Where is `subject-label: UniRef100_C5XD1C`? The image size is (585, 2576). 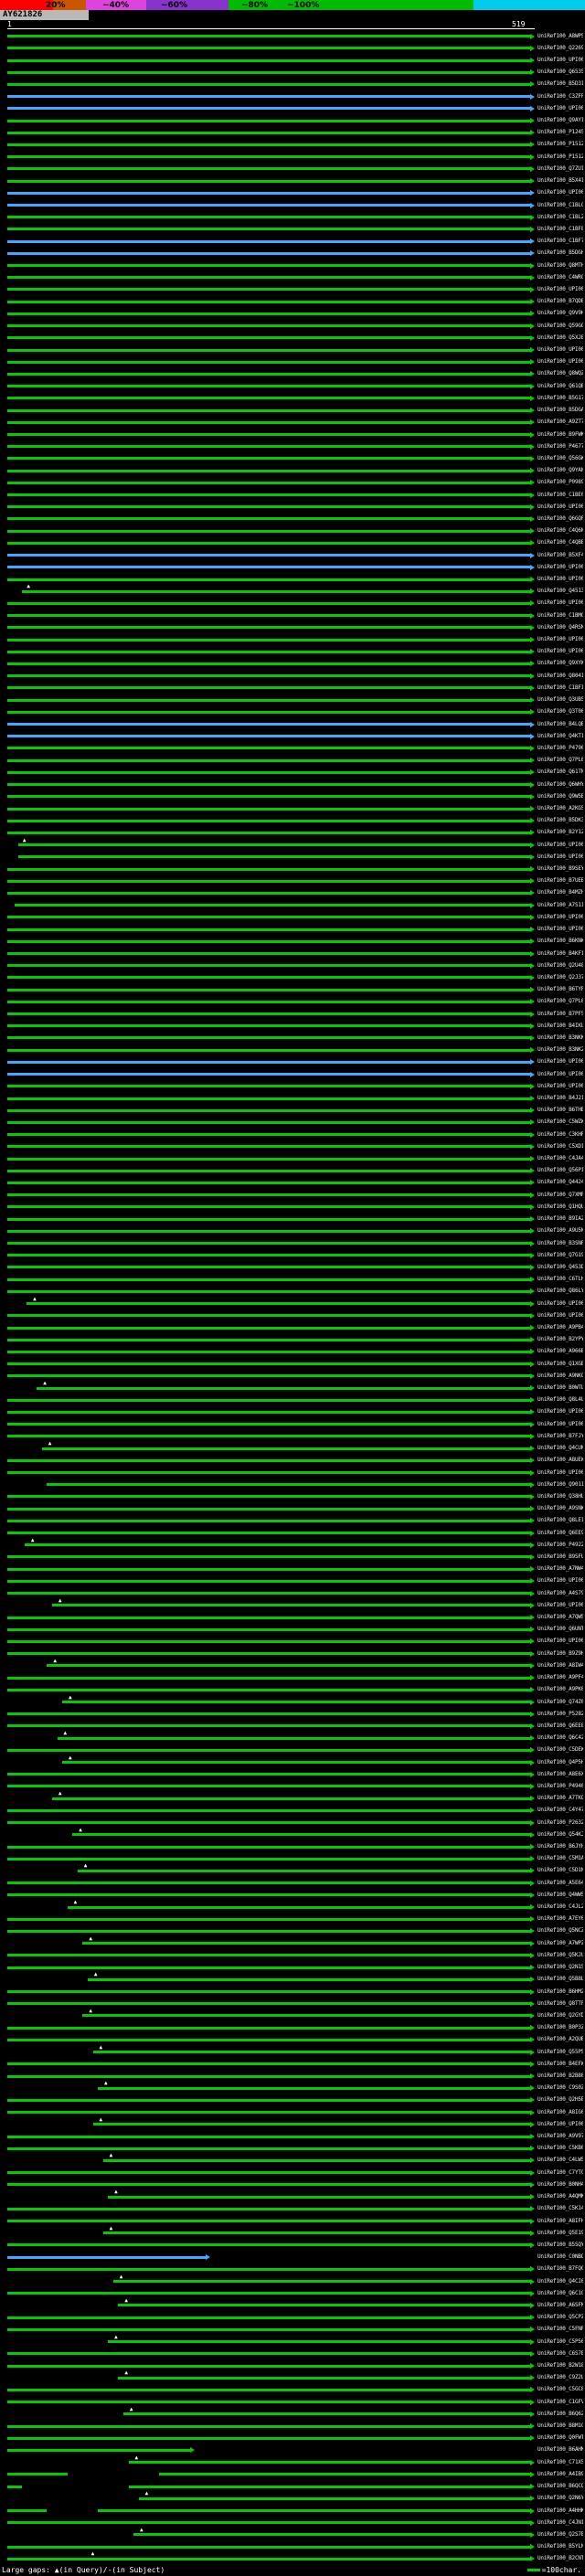 subject-label: UniRef100_C5XD1C is located at coordinates (560, 1146).